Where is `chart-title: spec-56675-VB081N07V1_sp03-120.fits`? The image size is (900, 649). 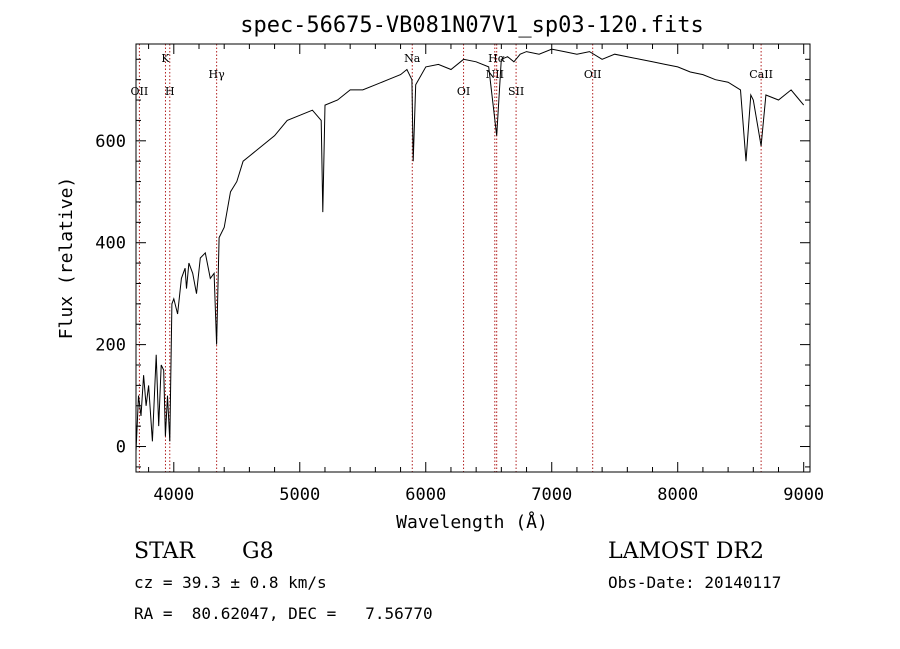 chart-title: spec-56675-VB081N07V1_sp03-120.fits is located at coordinates (472, 25).